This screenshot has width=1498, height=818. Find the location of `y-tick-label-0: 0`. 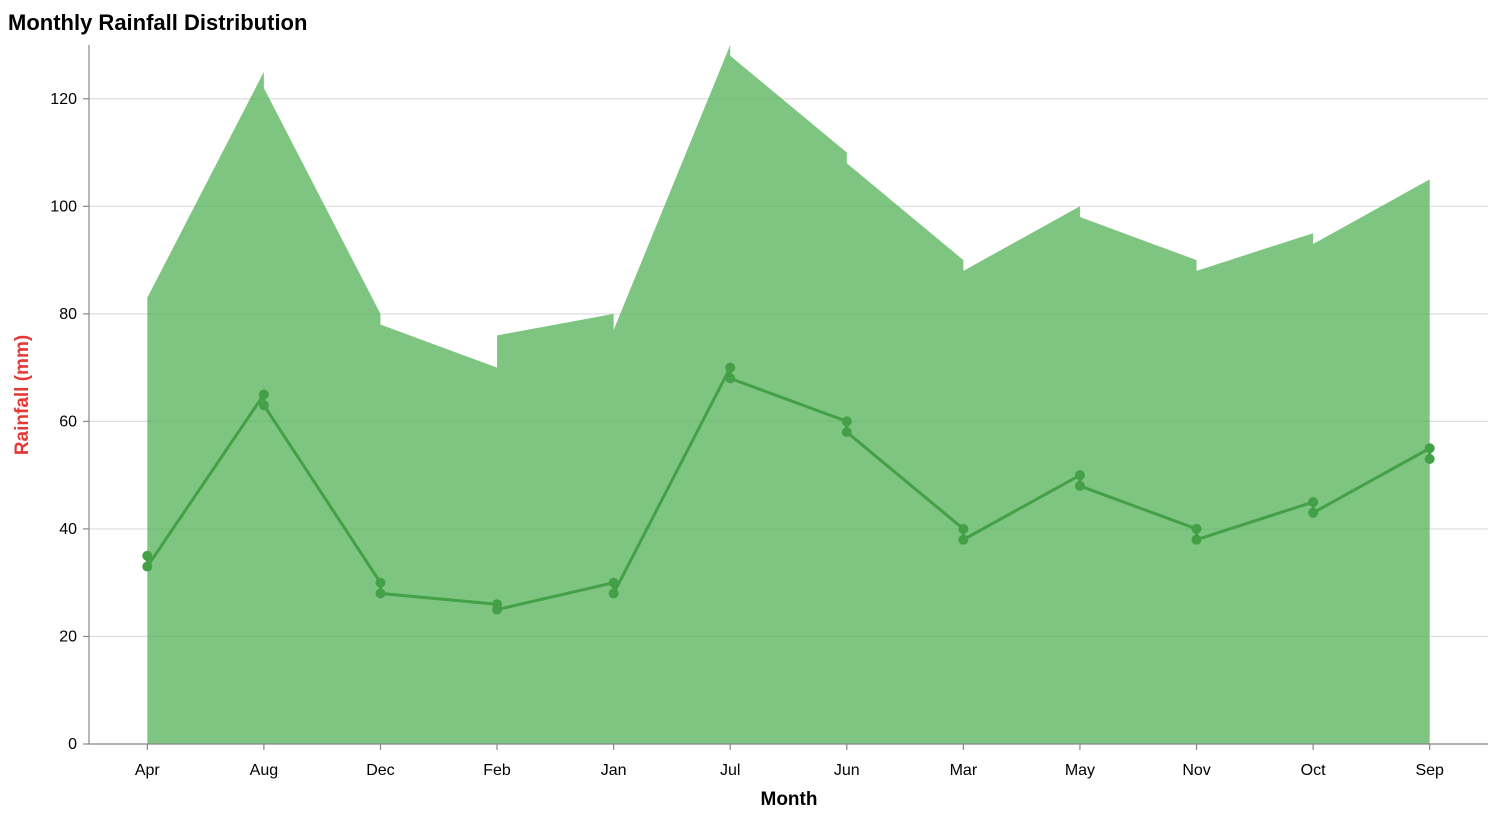

y-tick-label-0: 0 is located at coordinates (72, 744).